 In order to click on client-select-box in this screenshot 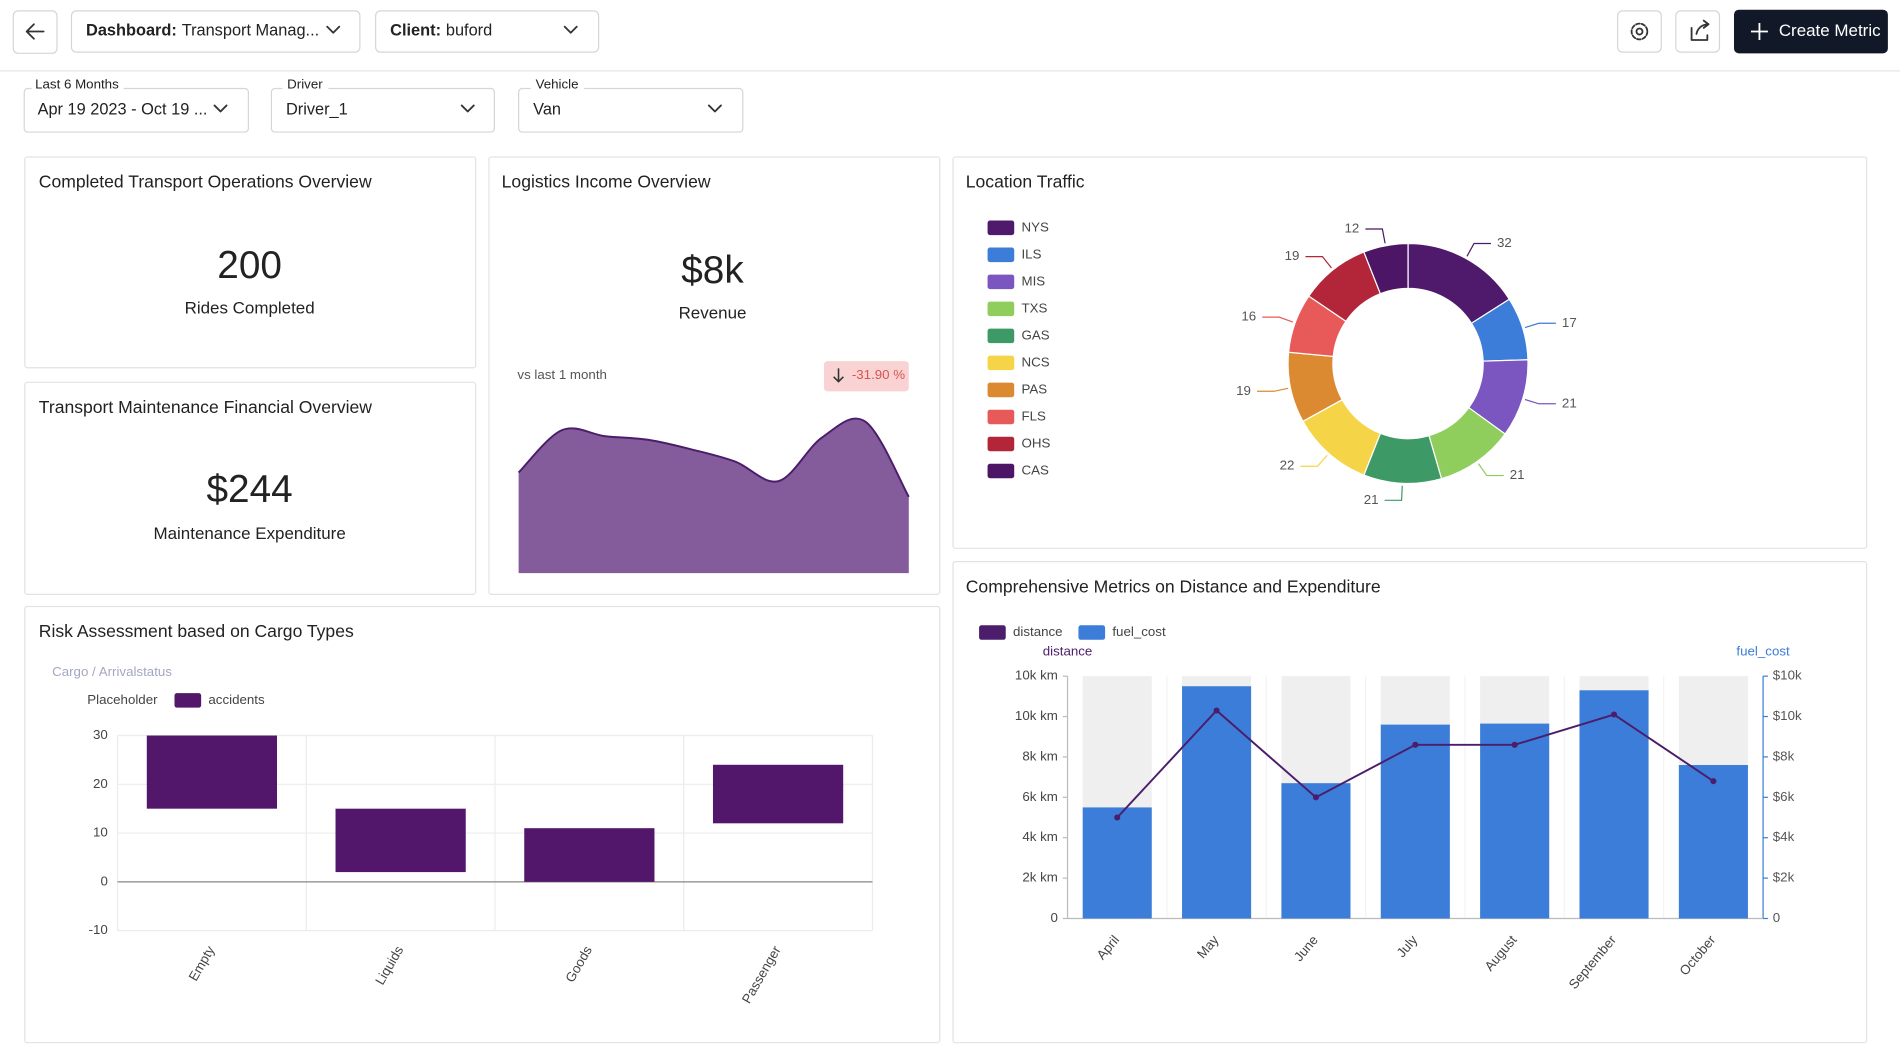, I will do `click(487, 31)`.